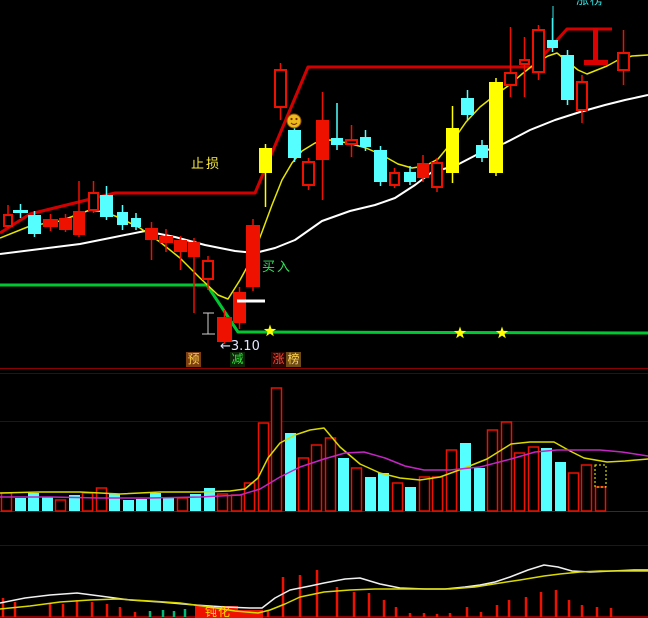 The height and width of the screenshot is (618, 648). What do you see at coordinates (386, 331) in the screenshot?
I see `star-markers` at bounding box center [386, 331].